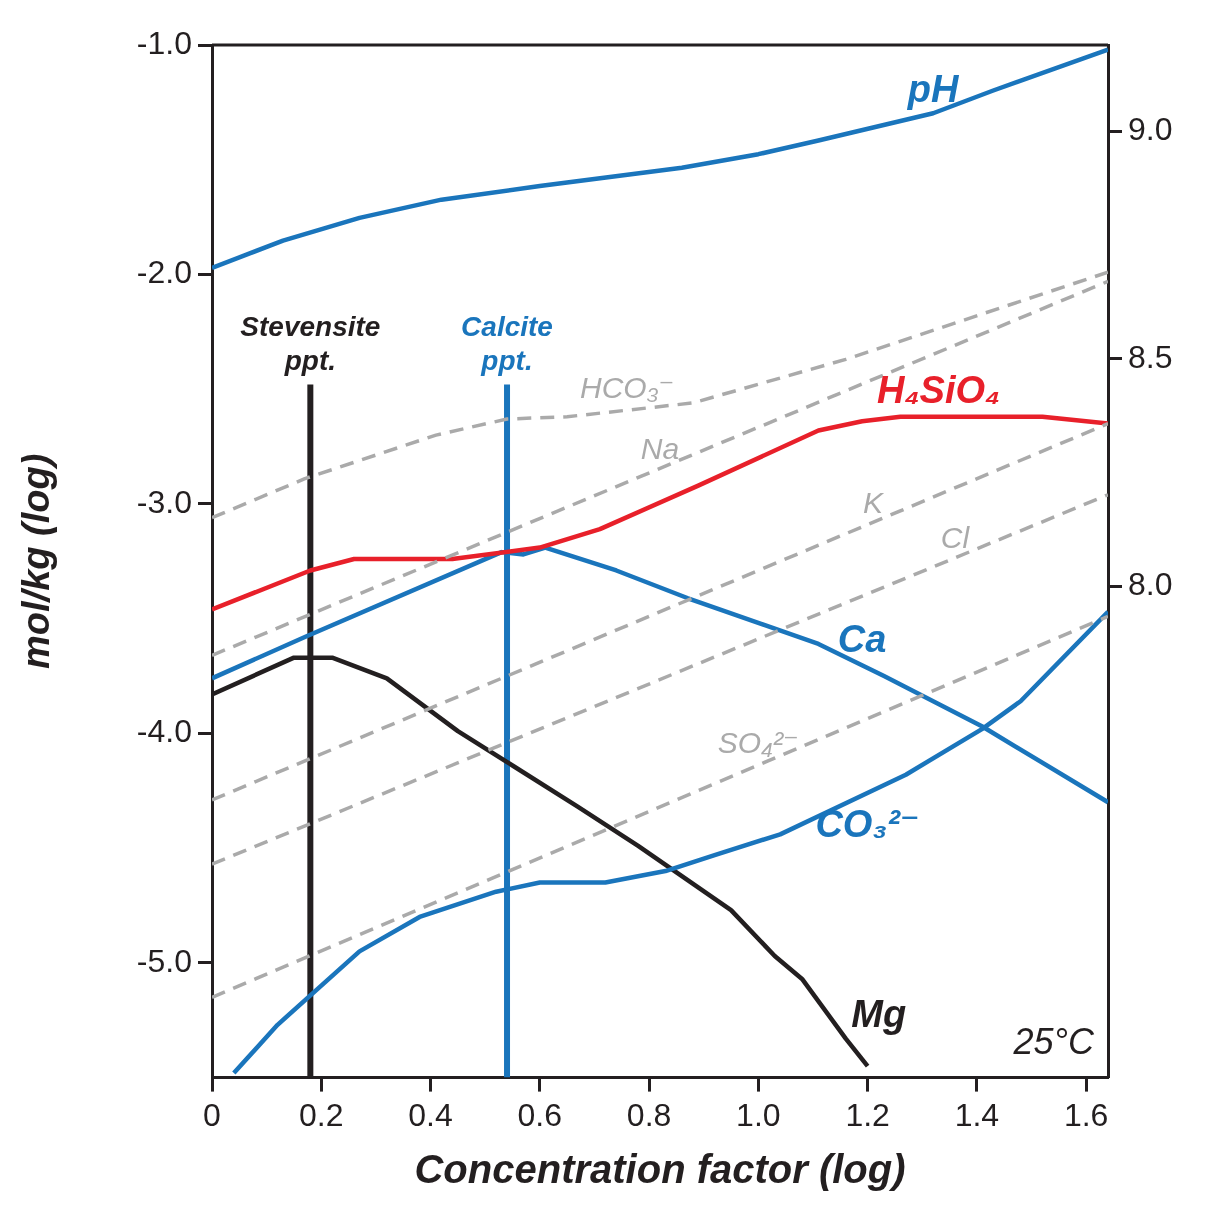 The image size is (1206, 1210). Describe the element at coordinates (430, 1114) in the screenshot. I see `x-tick-label: 0.4` at that location.